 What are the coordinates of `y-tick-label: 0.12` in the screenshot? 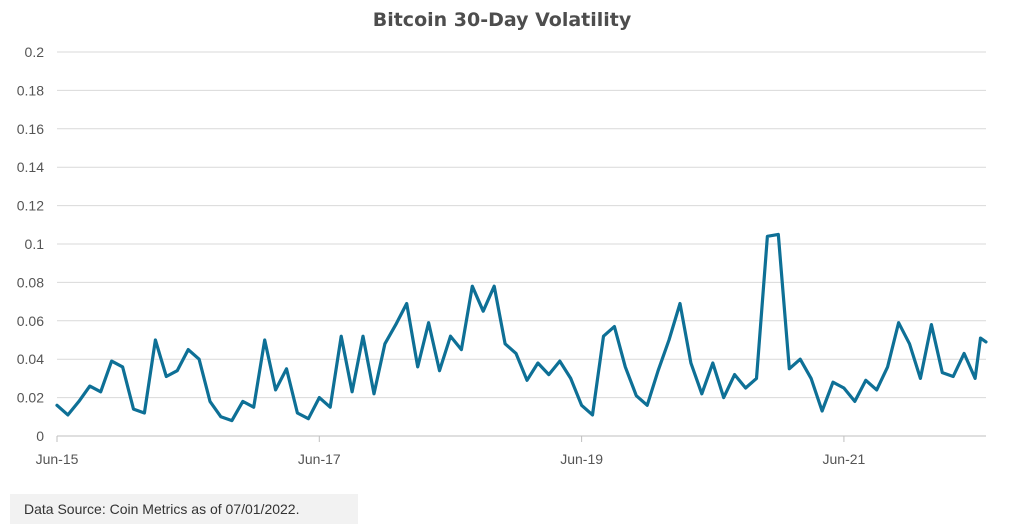 It's located at (30, 206).